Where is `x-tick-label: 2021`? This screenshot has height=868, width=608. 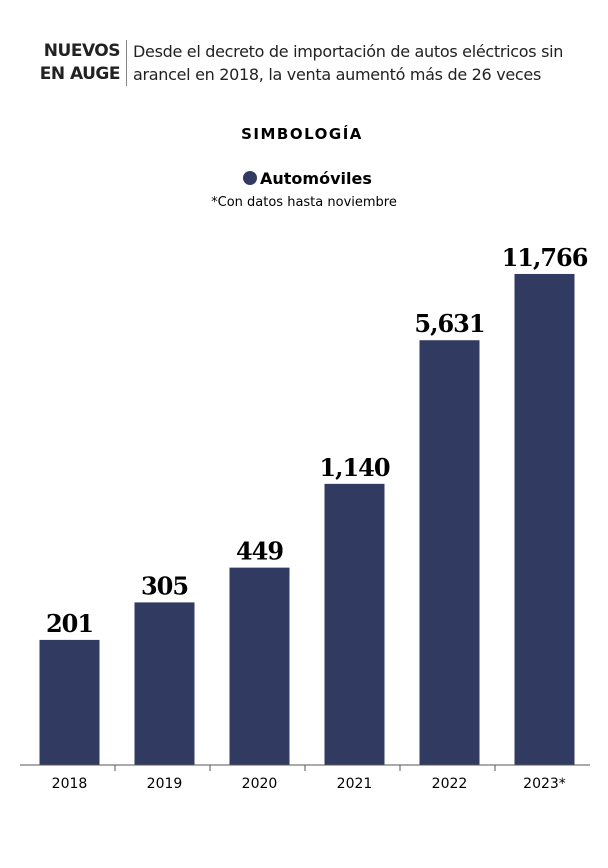
x-tick-label: 2021 is located at coordinates (355, 784).